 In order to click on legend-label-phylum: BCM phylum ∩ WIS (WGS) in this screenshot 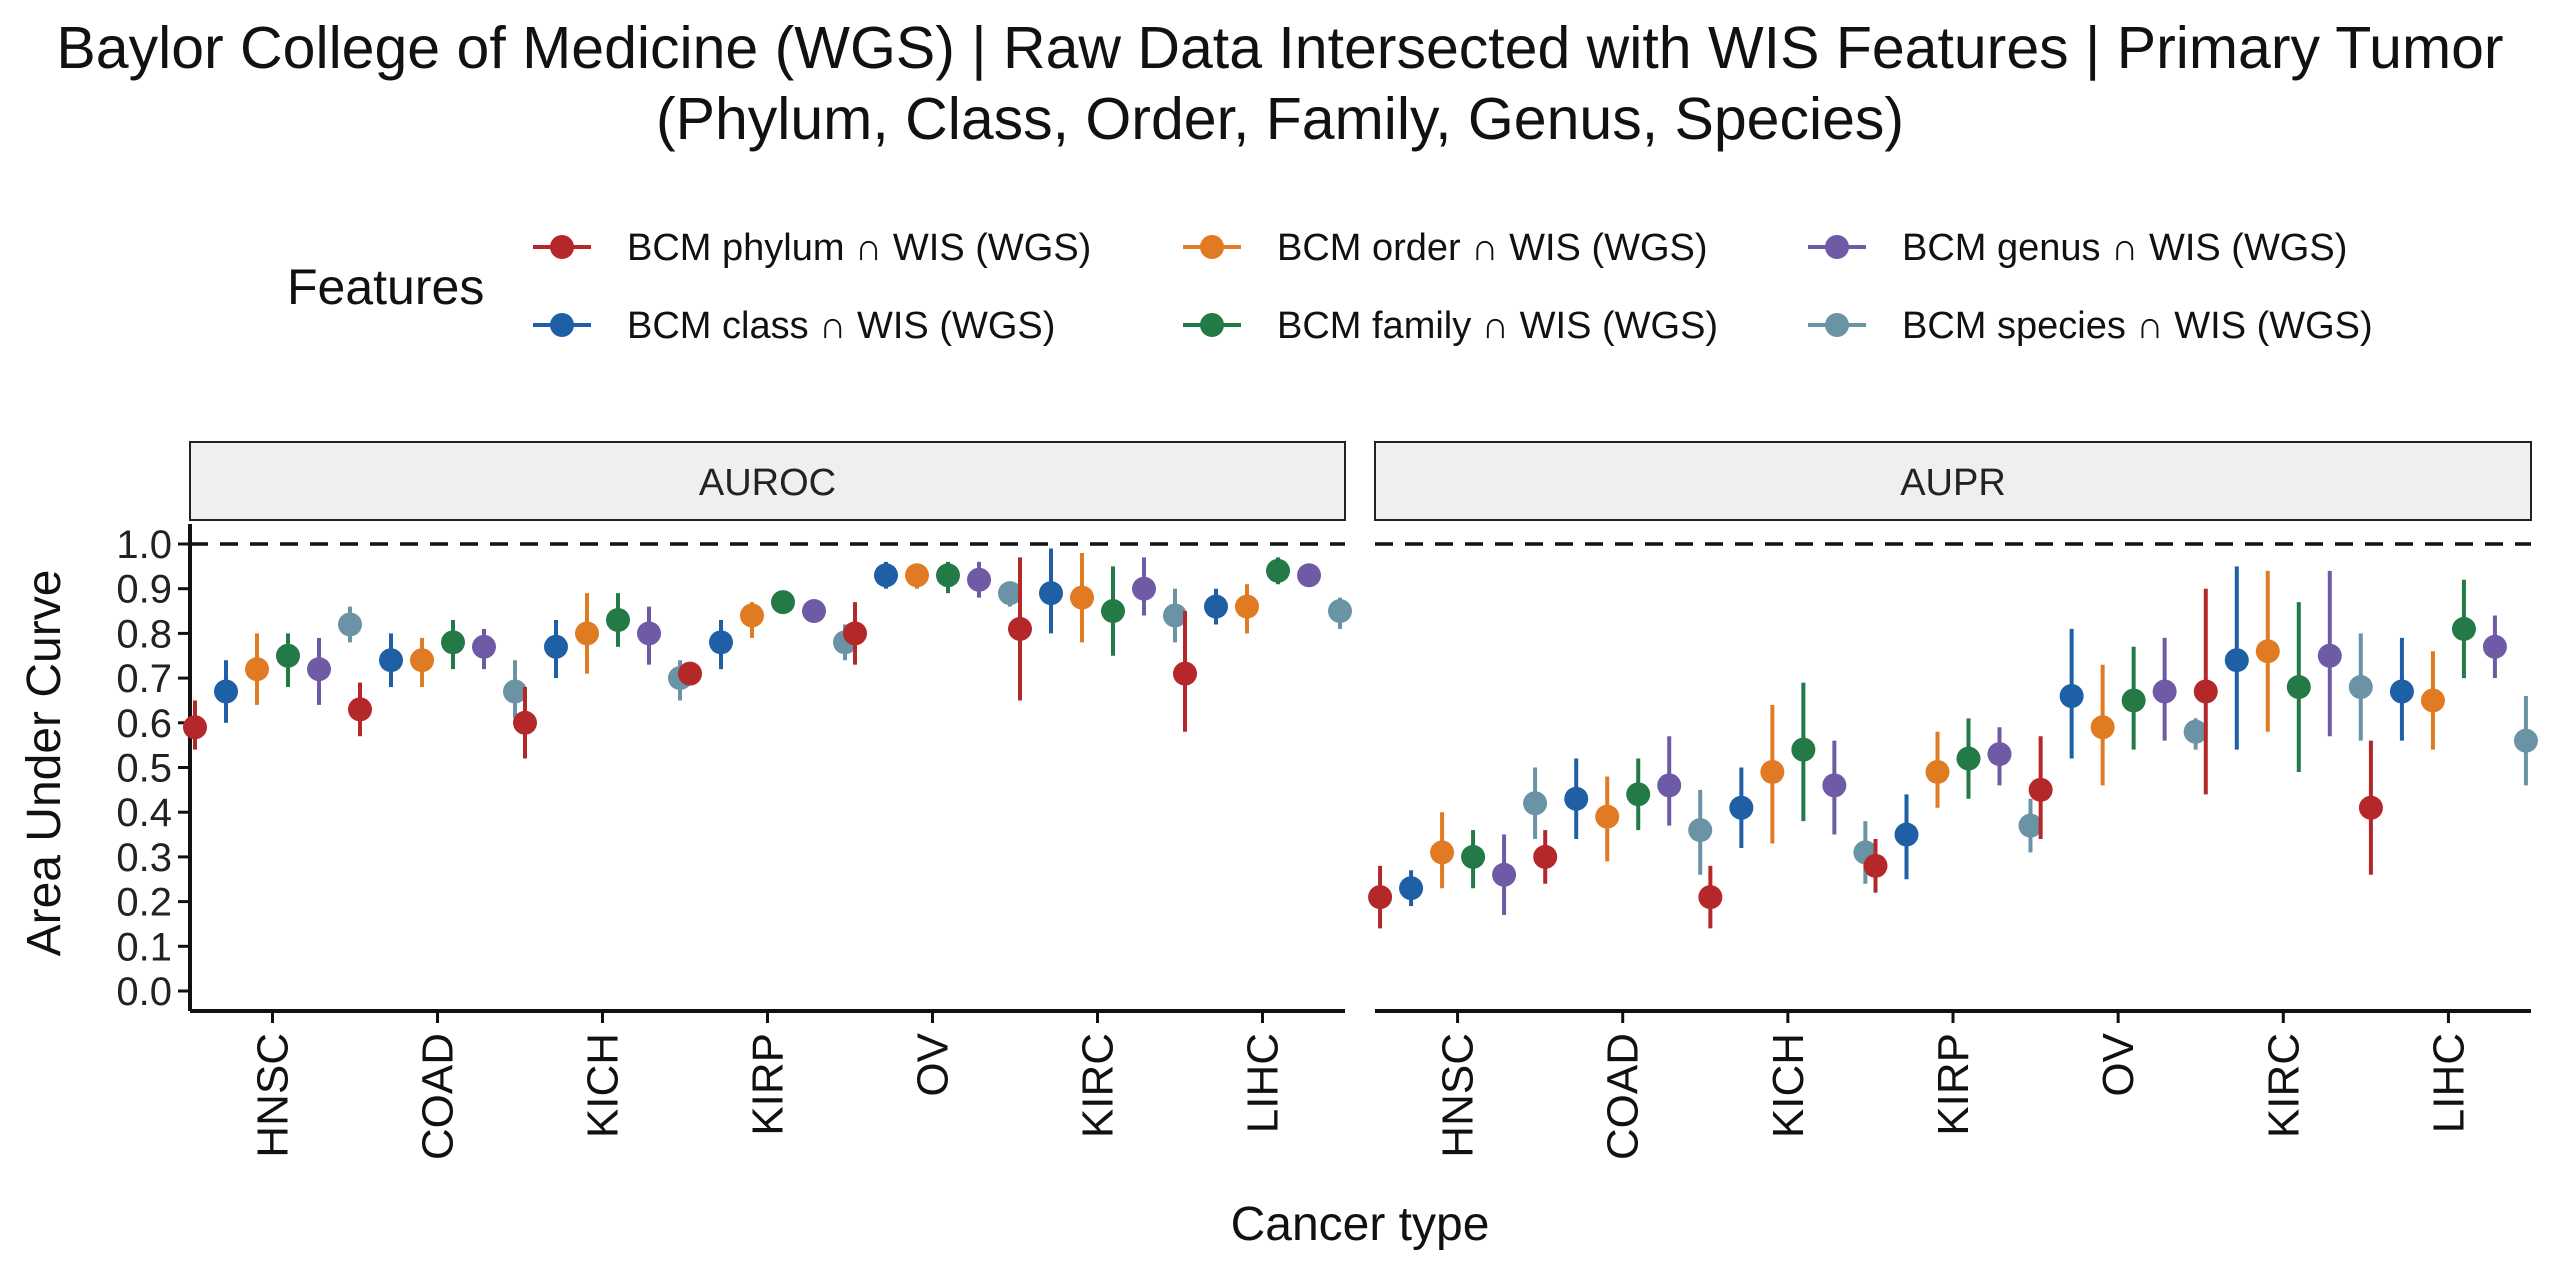, I will do `click(859, 248)`.